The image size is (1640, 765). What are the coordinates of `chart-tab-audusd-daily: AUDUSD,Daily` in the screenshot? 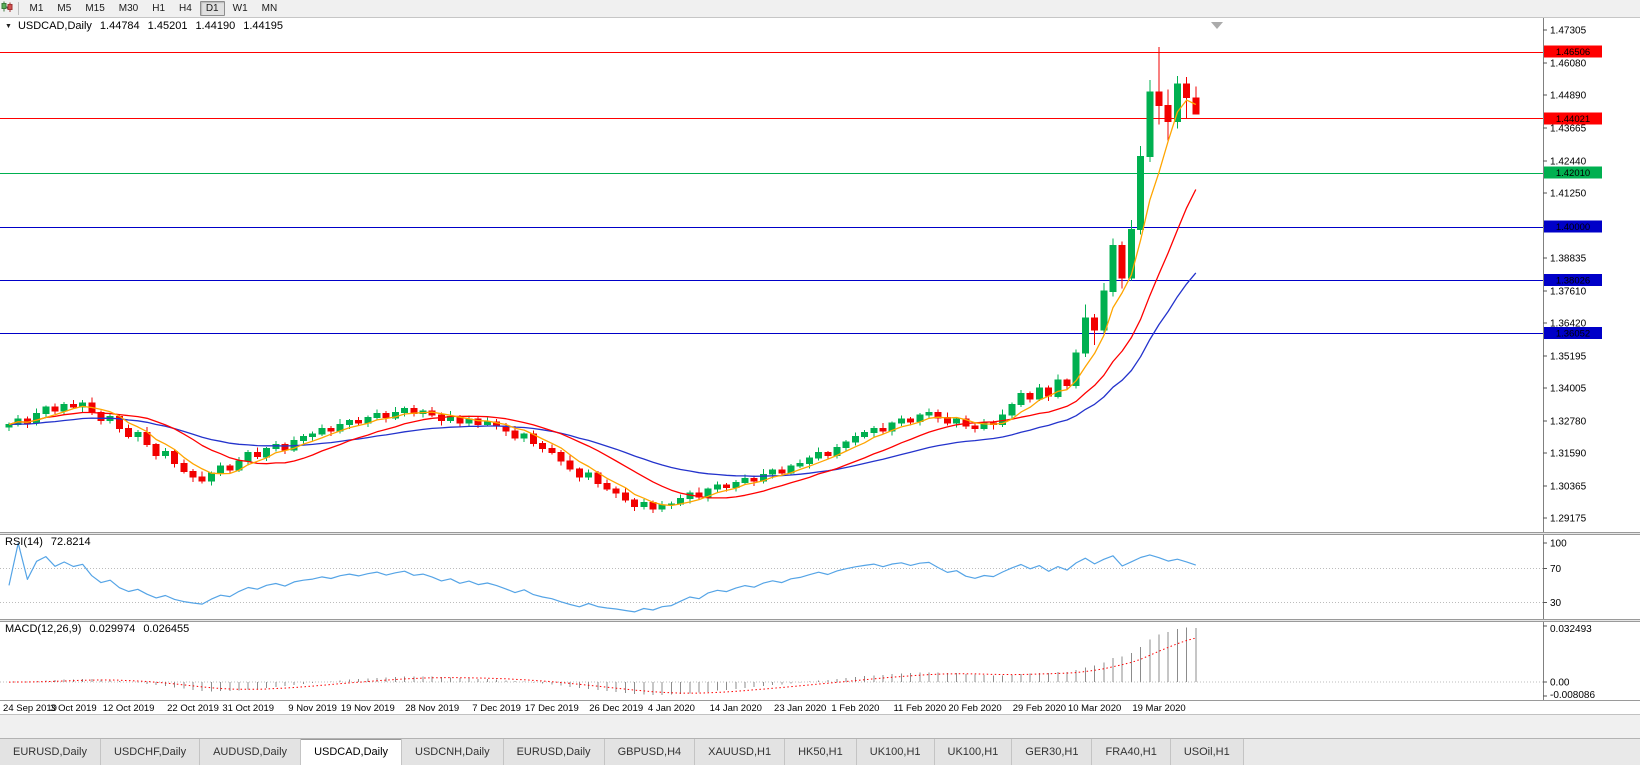 It's located at (251, 752).